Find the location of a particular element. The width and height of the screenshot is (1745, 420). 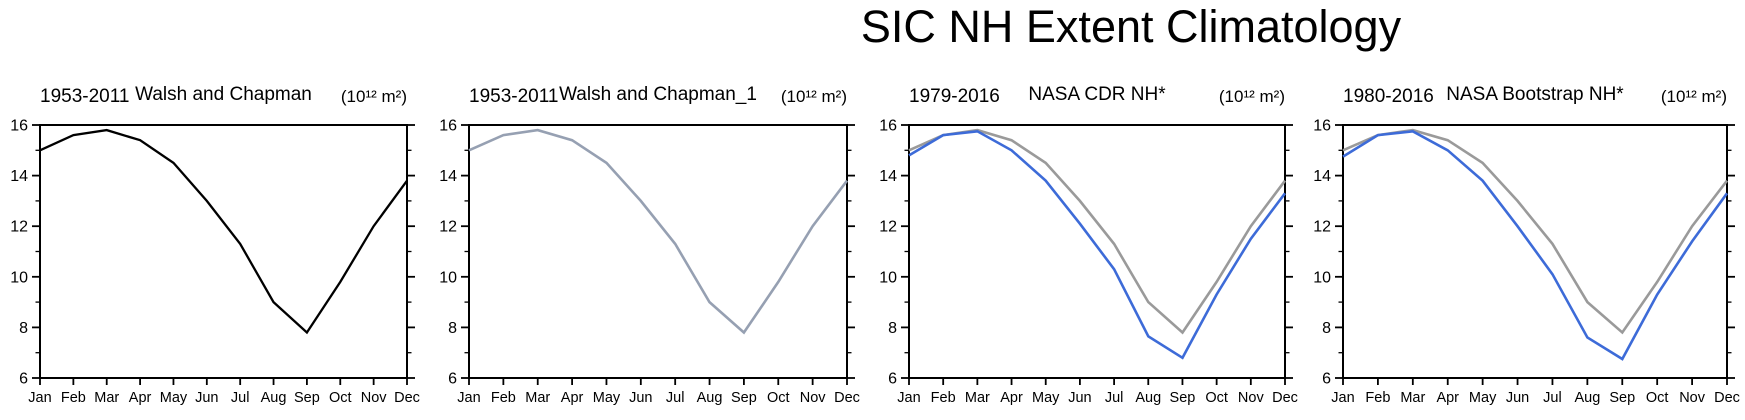

panel-header-walsh-chapman: 1953-2011 Walsh and Chapman (10¹² m²) is located at coordinates (223, 96).